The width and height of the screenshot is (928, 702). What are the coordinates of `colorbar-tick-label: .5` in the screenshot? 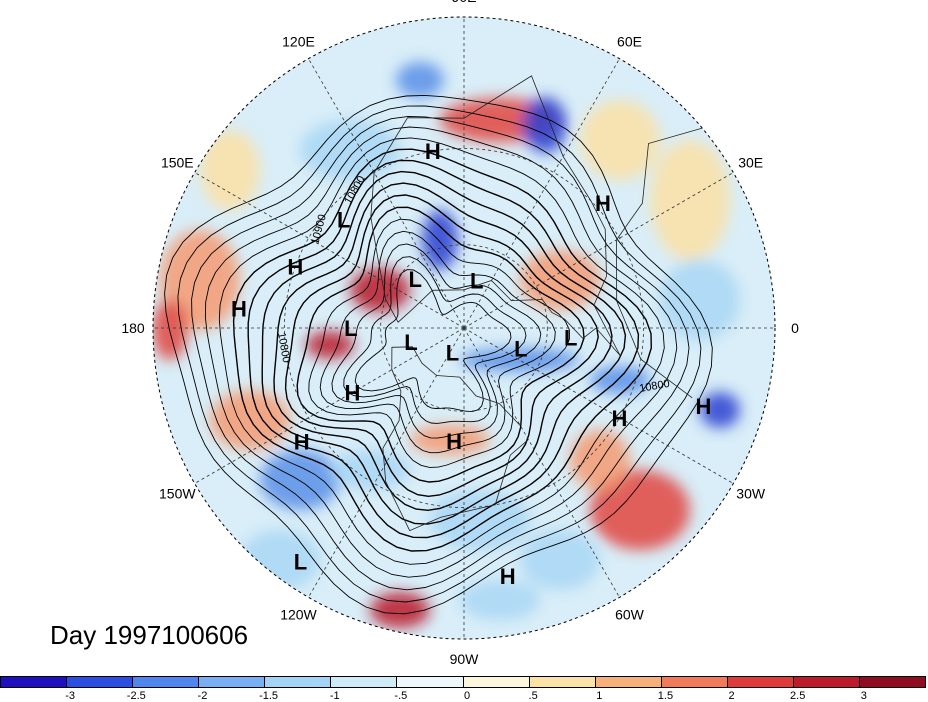 It's located at (533, 696).